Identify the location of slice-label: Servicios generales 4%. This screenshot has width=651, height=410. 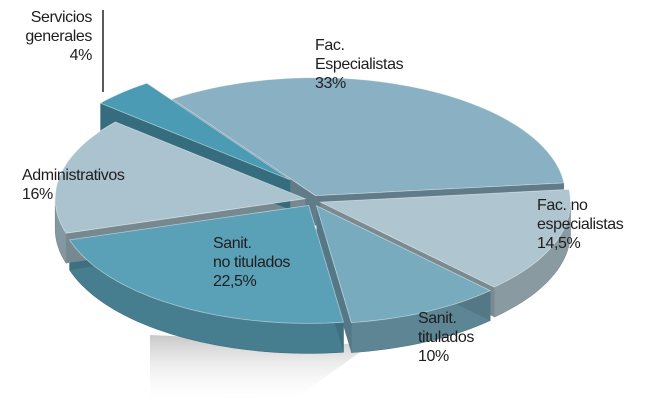
(58, 36).